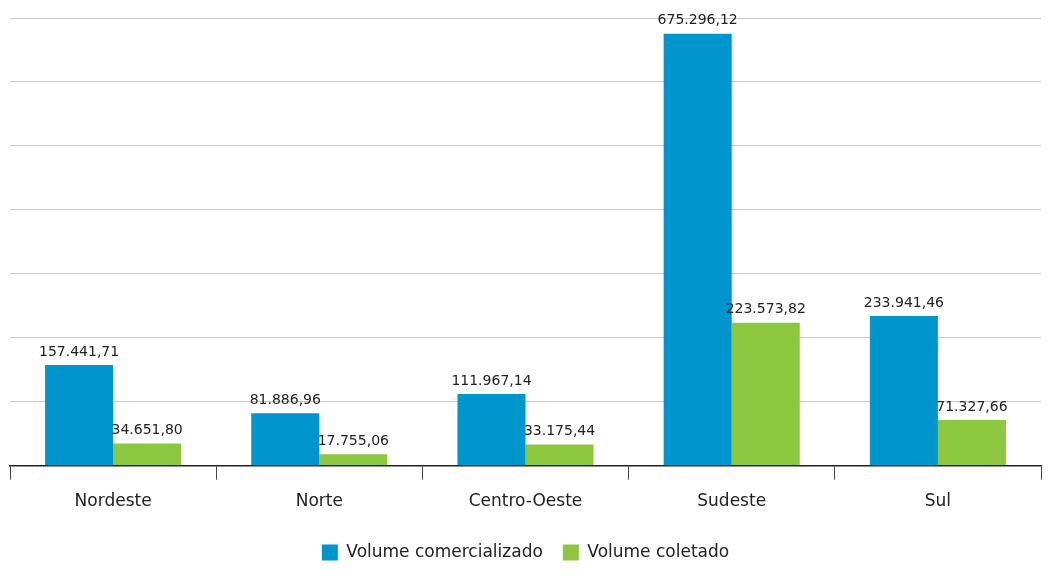  What do you see at coordinates (444, 550) in the screenshot?
I see `legend-label: Volume comercializado` at bounding box center [444, 550].